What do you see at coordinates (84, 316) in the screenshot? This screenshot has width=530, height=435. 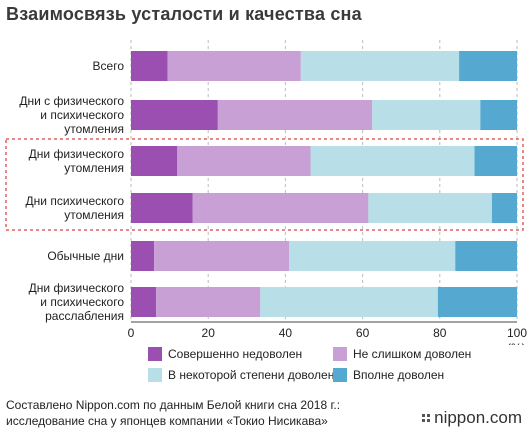 I see `category-label-5-2: расслабления` at bounding box center [84, 316].